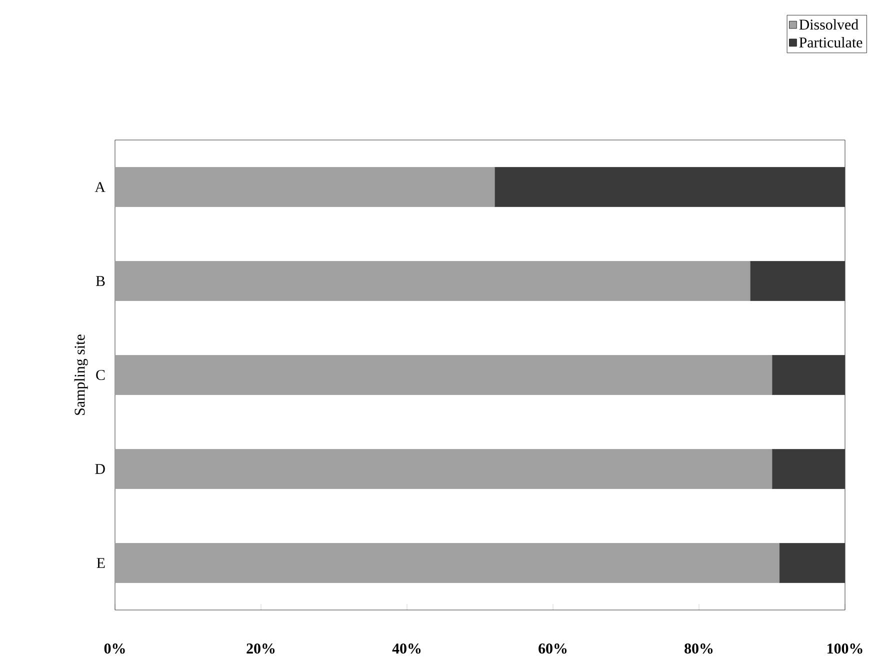 The width and height of the screenshot is (886, 671). Describe the element at coordinates (552, 649) in the screenshot. I see `x-tick-label: 60%` at that location.